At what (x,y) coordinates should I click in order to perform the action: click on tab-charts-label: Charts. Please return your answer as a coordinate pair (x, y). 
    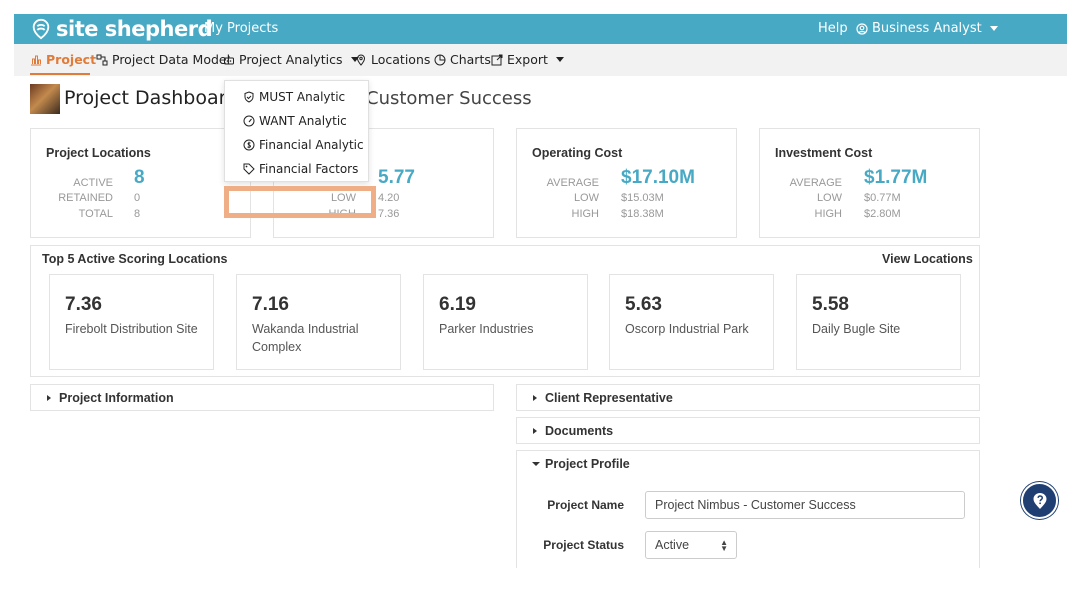
    Looking at the image, I should click on (470, 59).